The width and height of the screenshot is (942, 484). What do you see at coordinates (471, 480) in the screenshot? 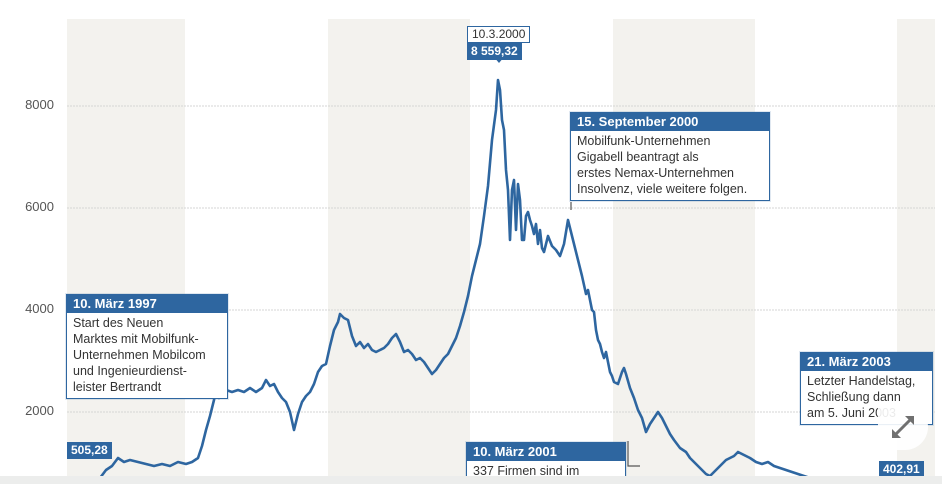
I see `bottom-bar` at bounding box center [471, 480].